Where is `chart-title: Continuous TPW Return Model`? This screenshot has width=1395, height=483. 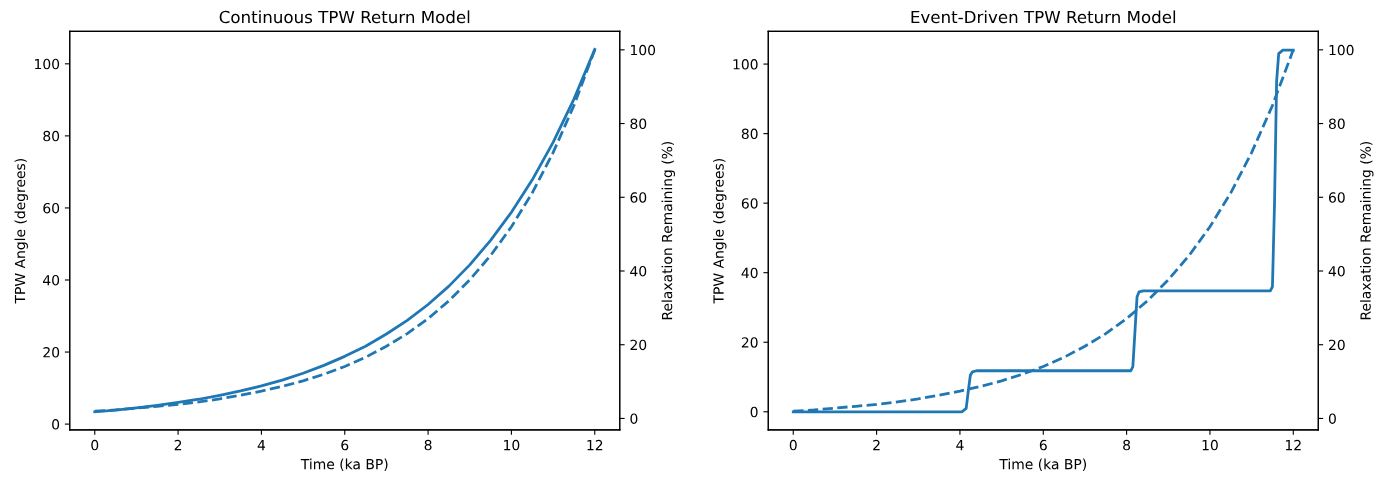
chart-title: Continuous TPW Return Model is located at coordinates (344, 17).